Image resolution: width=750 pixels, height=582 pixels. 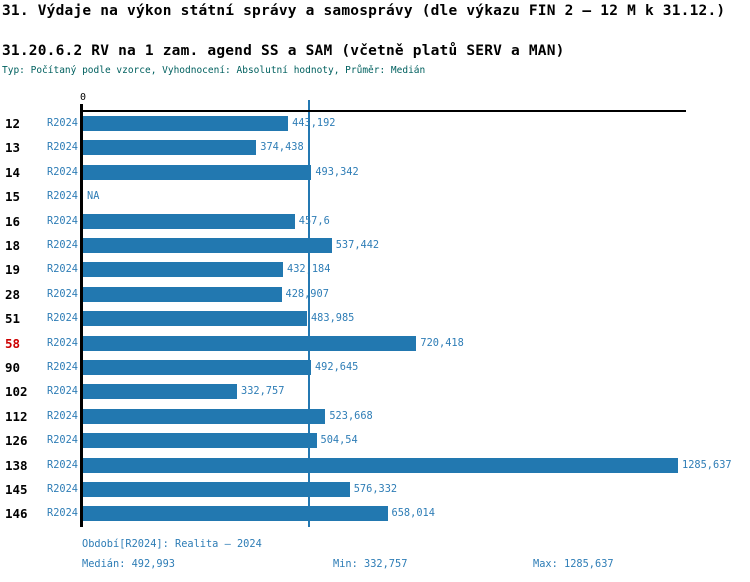 I want to click on bar-row: 102 R2024 332,757, so click(x=375, y=392).